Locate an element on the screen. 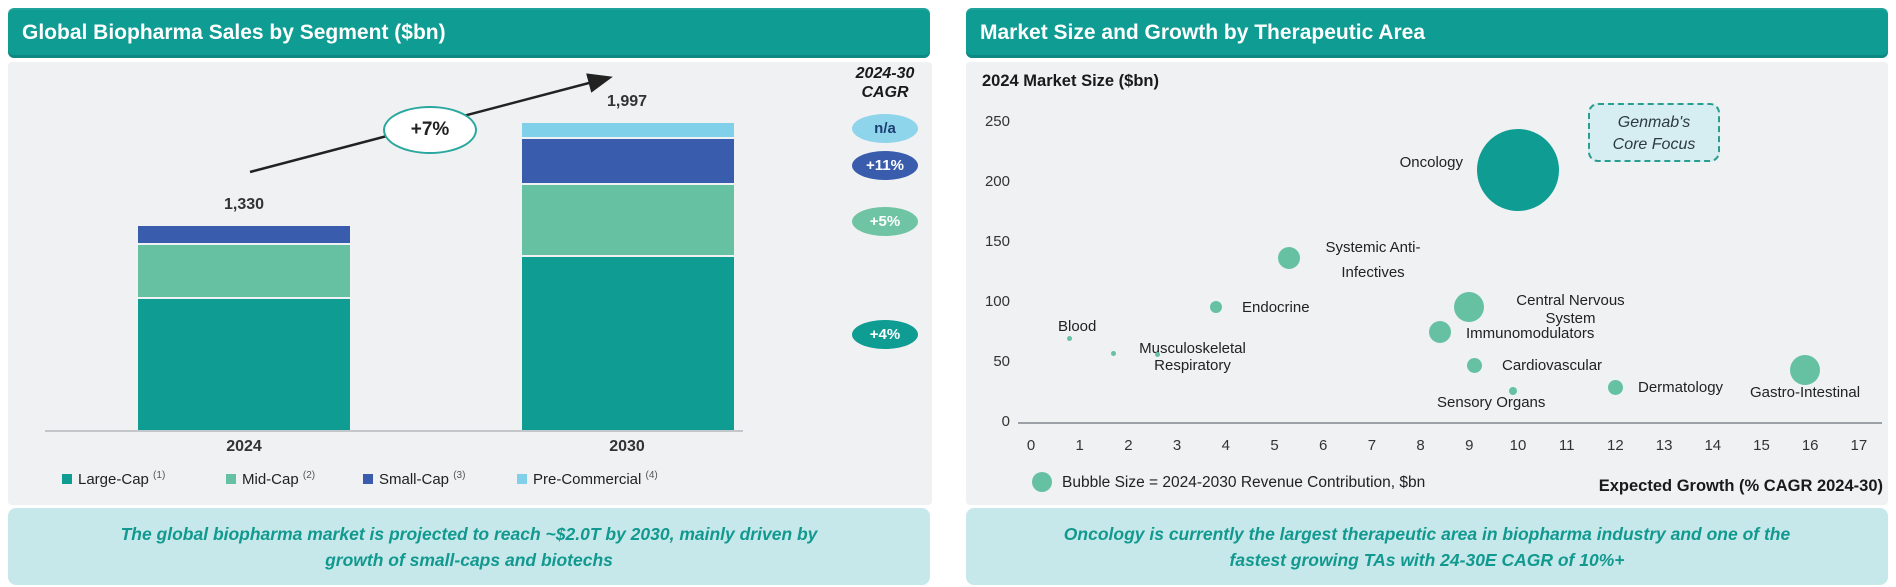 Image resolution: width=1896 pixels, height=587 pixels. x-tick-12: 12 is located at coordinates (1615, 445).